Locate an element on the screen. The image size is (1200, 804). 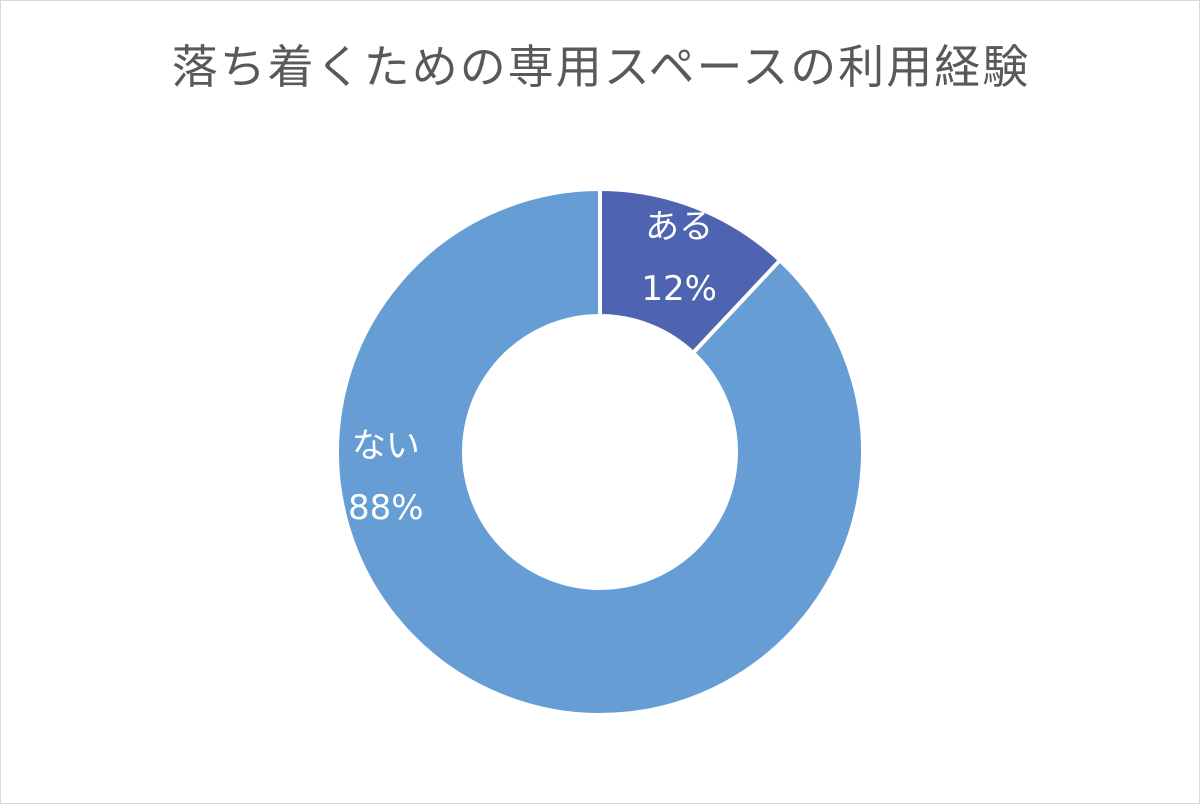
slice-percent-label: 88% is located at coordinates (386, 508).